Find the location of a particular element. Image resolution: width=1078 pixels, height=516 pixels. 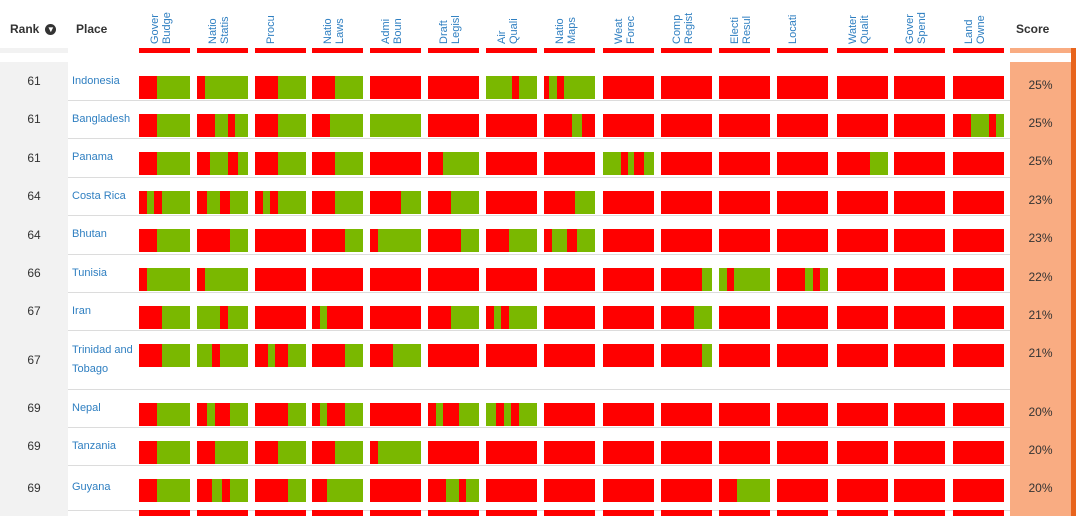

chevron-down-icon: ▼ is located at coordinates (51, 30).